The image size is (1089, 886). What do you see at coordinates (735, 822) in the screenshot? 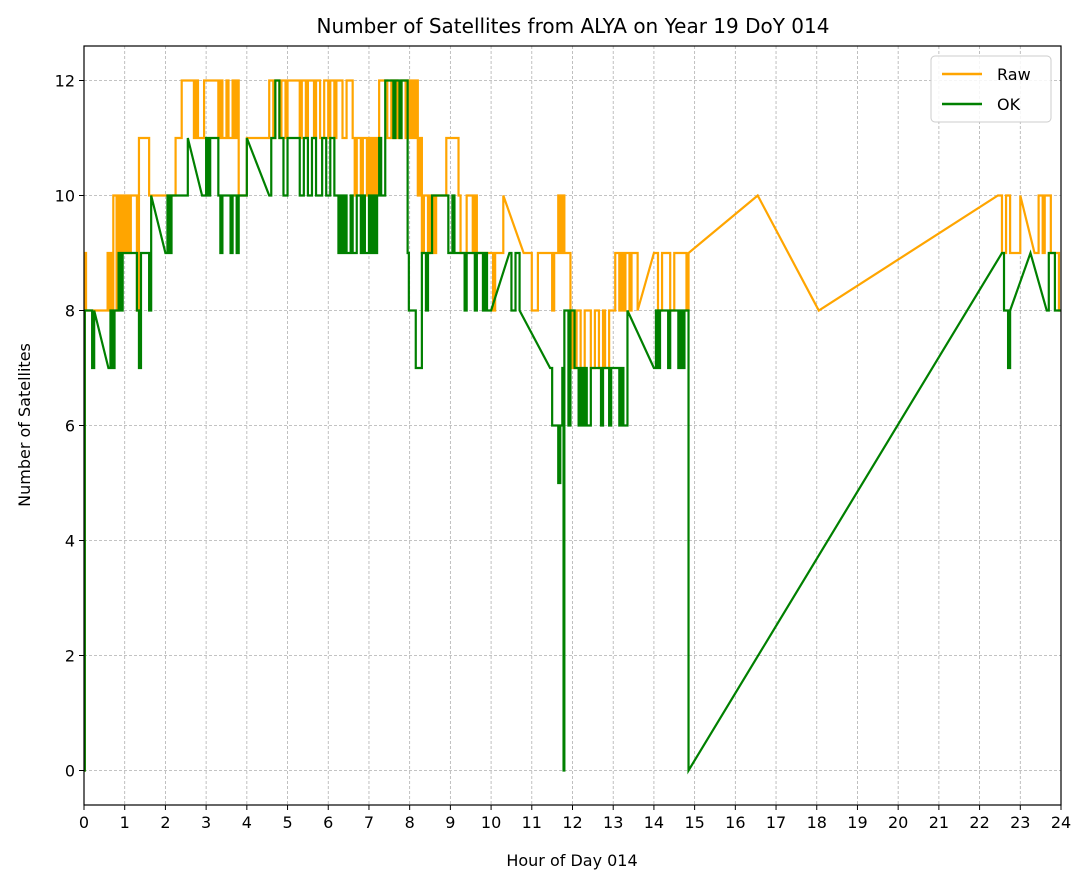
I see `x-tick-label: 16` at bounding box center [735, 822].